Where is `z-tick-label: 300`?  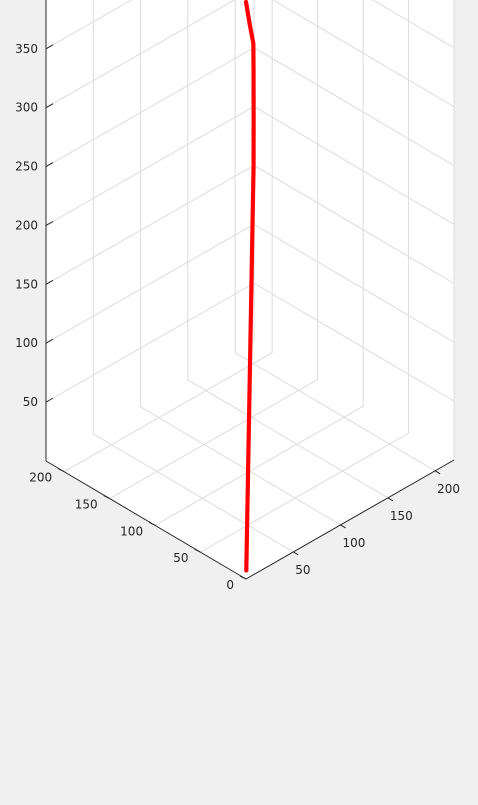 z-tick-label: 300 is located at coordinates (26, 108).